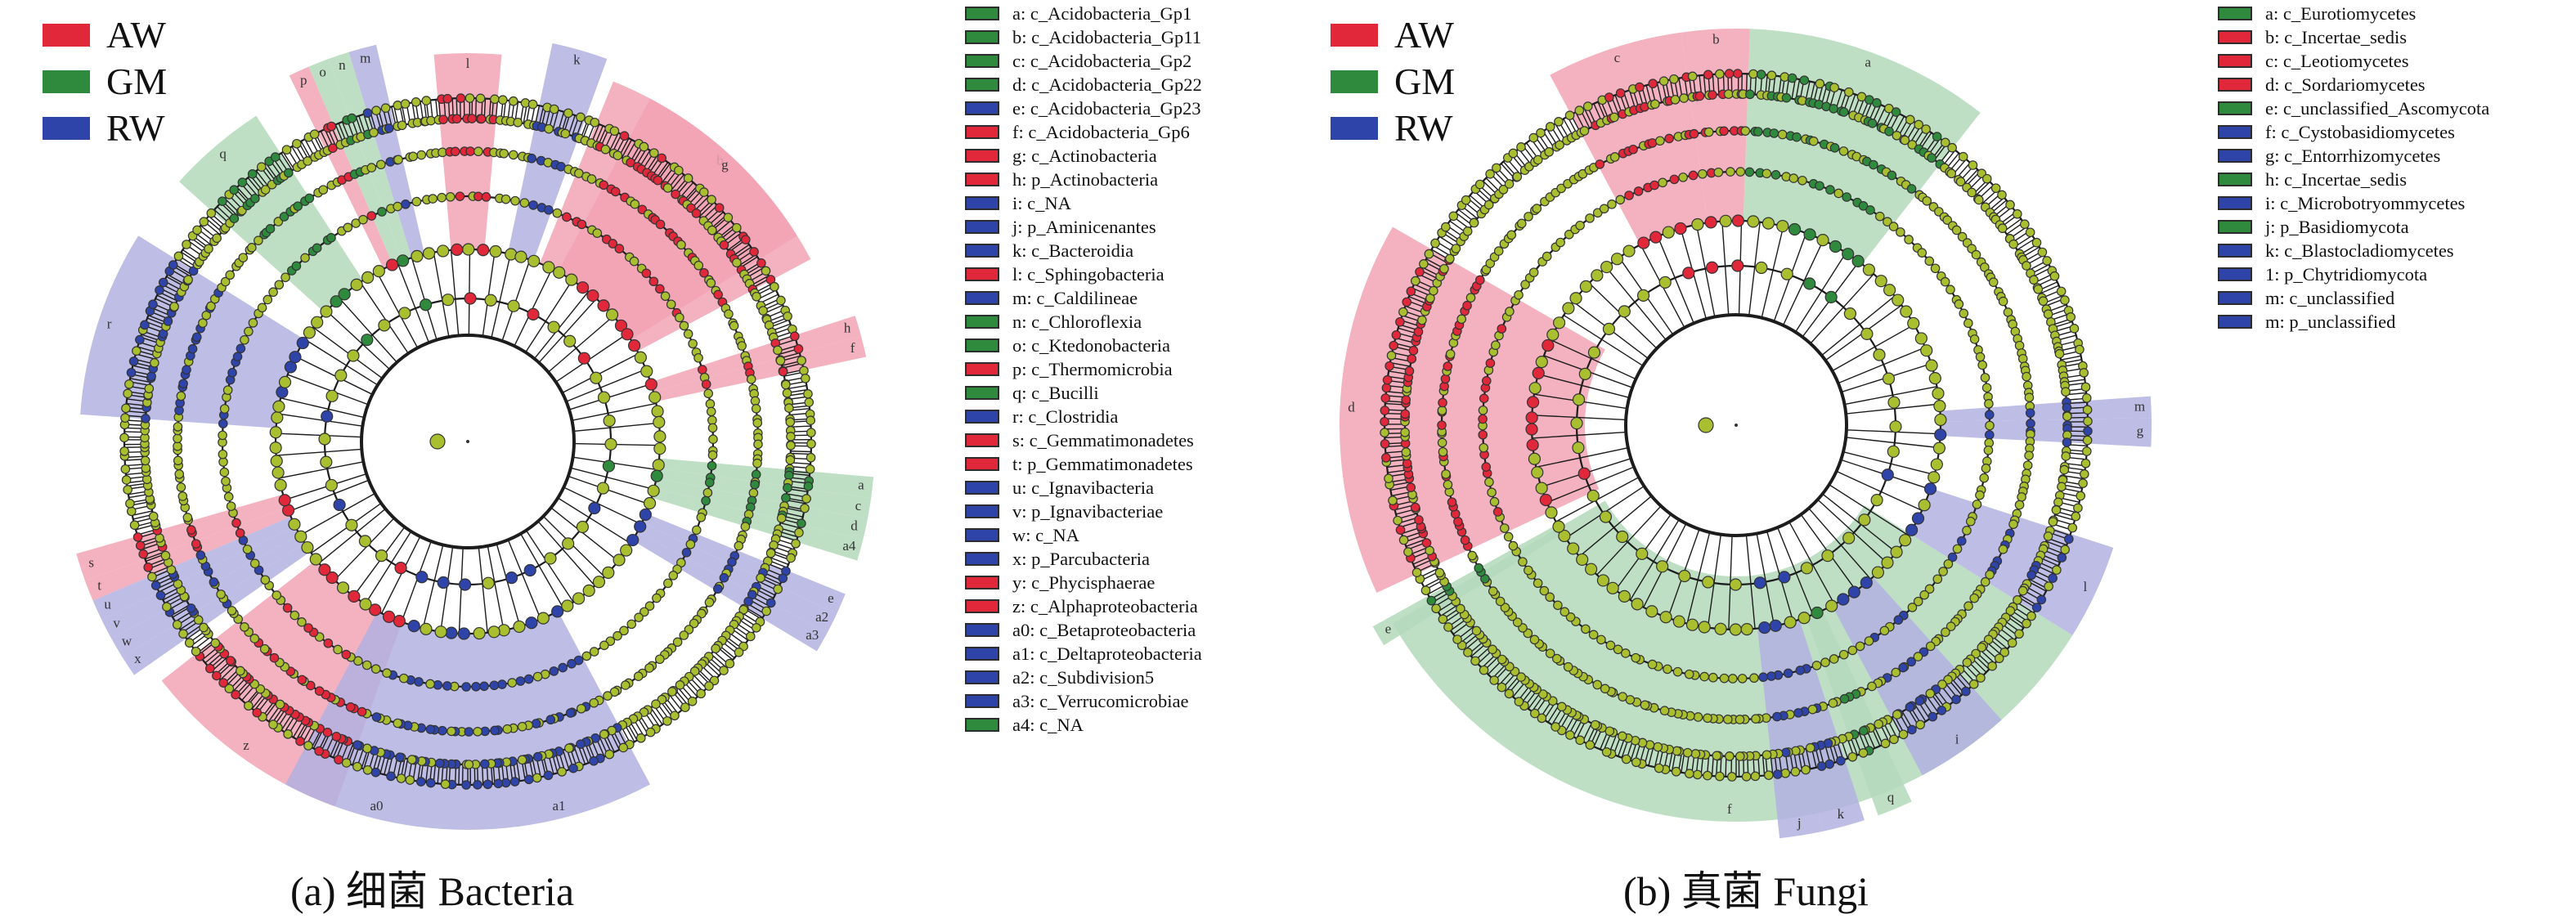  Describe the element at coordinates (852, 348) in the screenshot. I see `clade-label: f` at that location.